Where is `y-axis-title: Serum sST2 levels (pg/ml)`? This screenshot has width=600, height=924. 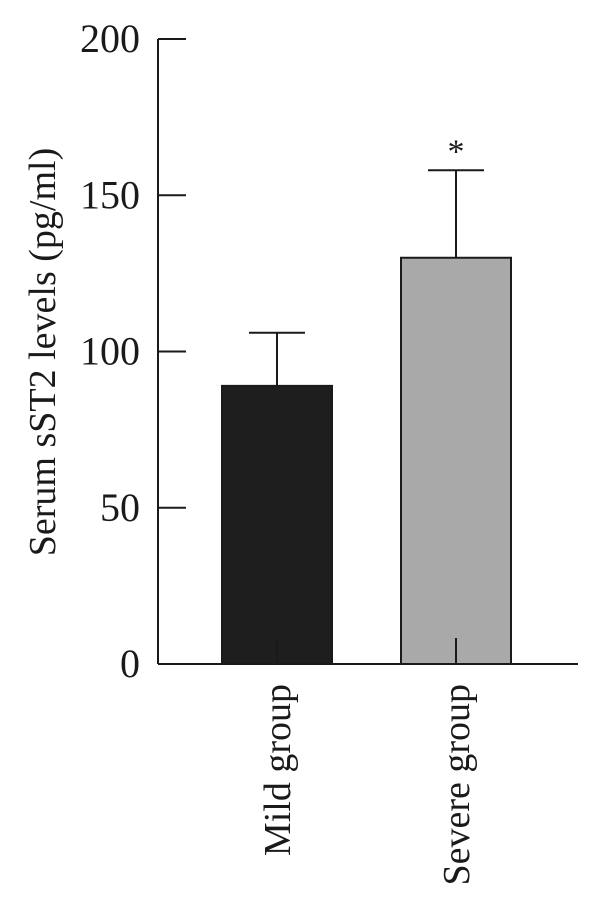
y-axis-title: Serum sST2 levels (pg/ml) is located at coordinates (43, 352).